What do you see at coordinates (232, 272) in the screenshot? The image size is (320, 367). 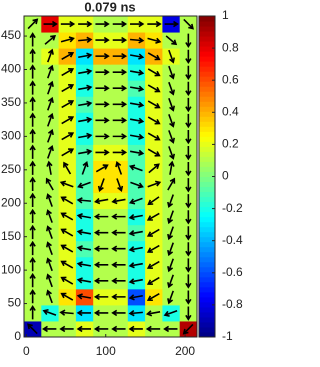 I see `colorbar-tick-label: -0.6` at bounding box center [232, 272].